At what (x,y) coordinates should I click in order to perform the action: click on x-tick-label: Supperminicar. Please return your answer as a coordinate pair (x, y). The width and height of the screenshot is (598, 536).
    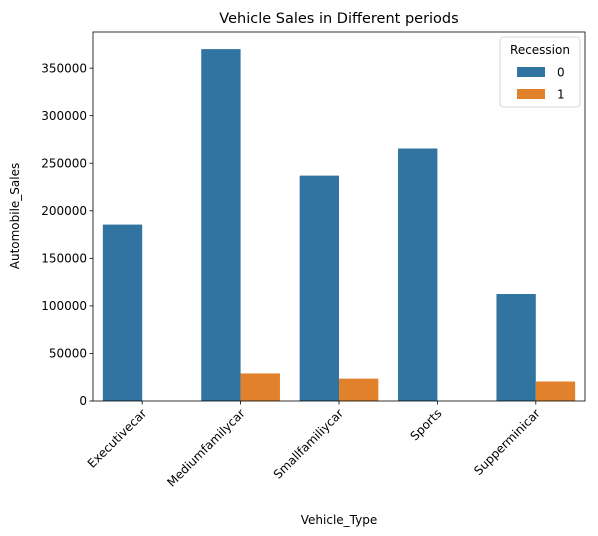
    Looking at the image, I should click on (507, 442).